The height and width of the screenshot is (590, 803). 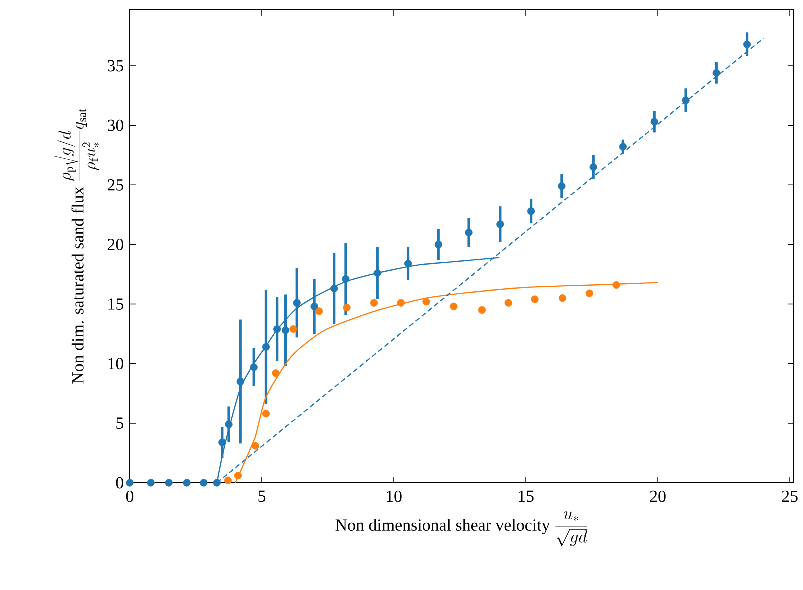 I want to click on y-tick-label: 10, so click(x=116, y=364).